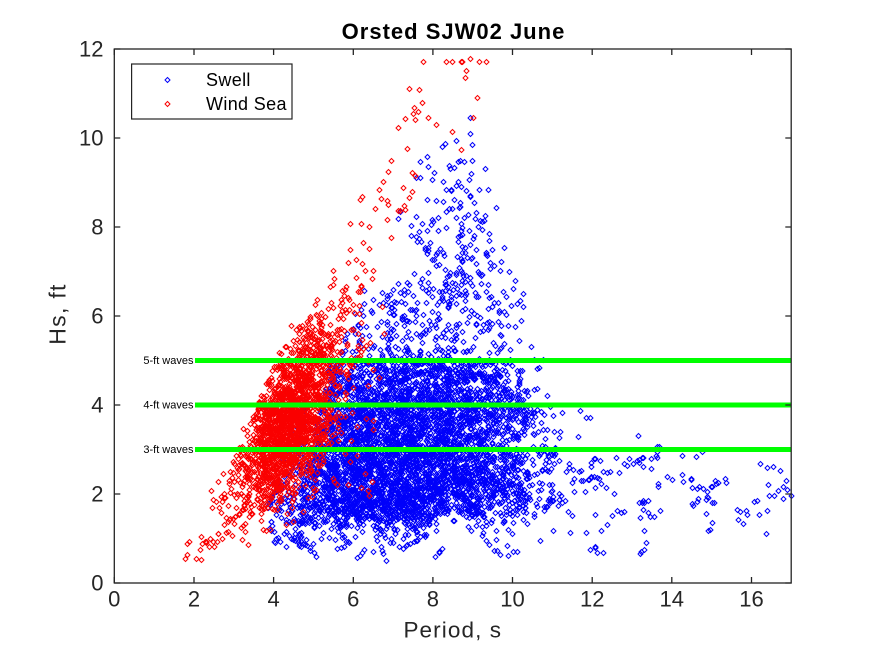 This screenshot has height=656, width=875. I want to click on svg-text: Orsted SJW02 June, so click(454, 31).